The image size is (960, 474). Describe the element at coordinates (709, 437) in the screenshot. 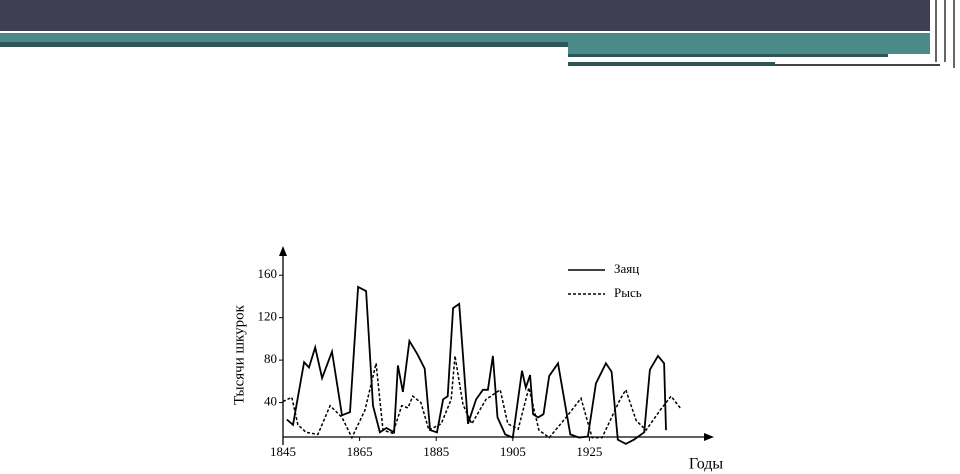

I see `x-axis-arrow` at that location.